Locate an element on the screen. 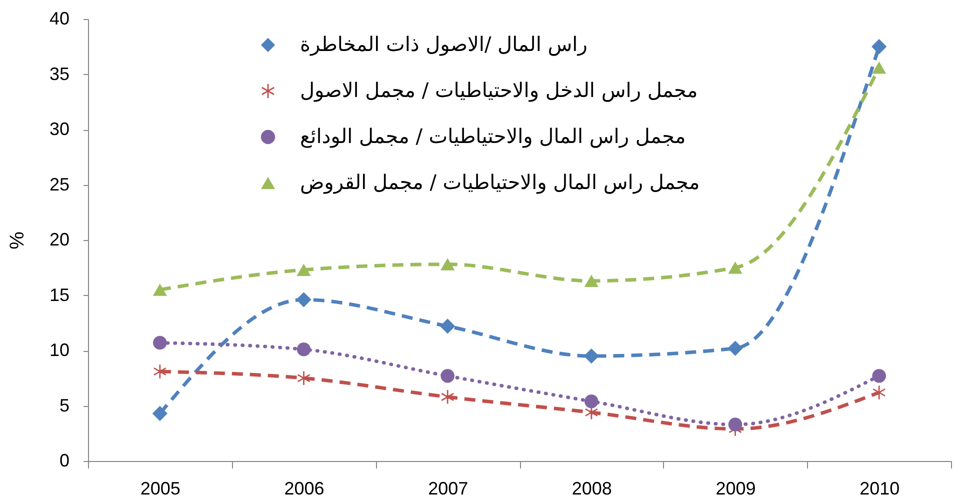 This screenshot has width=954, height=502. x-tick-label: 2005 is located at coordinates (160, 488).